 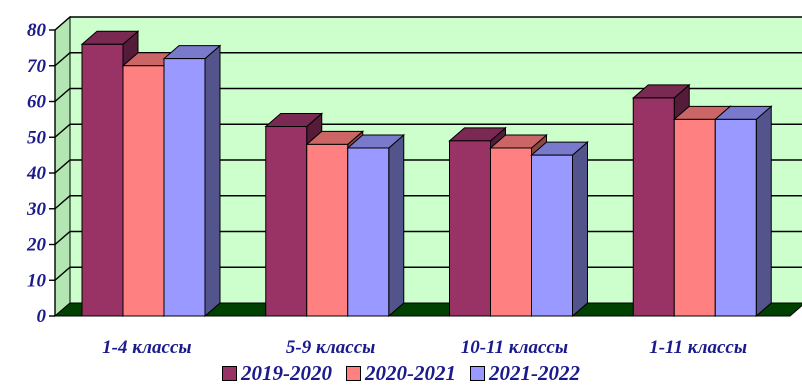 What do you see at coordinates (37, 30) in the screenshot?
I see `y-tick-label: 80` at bounding box center [37, 30].